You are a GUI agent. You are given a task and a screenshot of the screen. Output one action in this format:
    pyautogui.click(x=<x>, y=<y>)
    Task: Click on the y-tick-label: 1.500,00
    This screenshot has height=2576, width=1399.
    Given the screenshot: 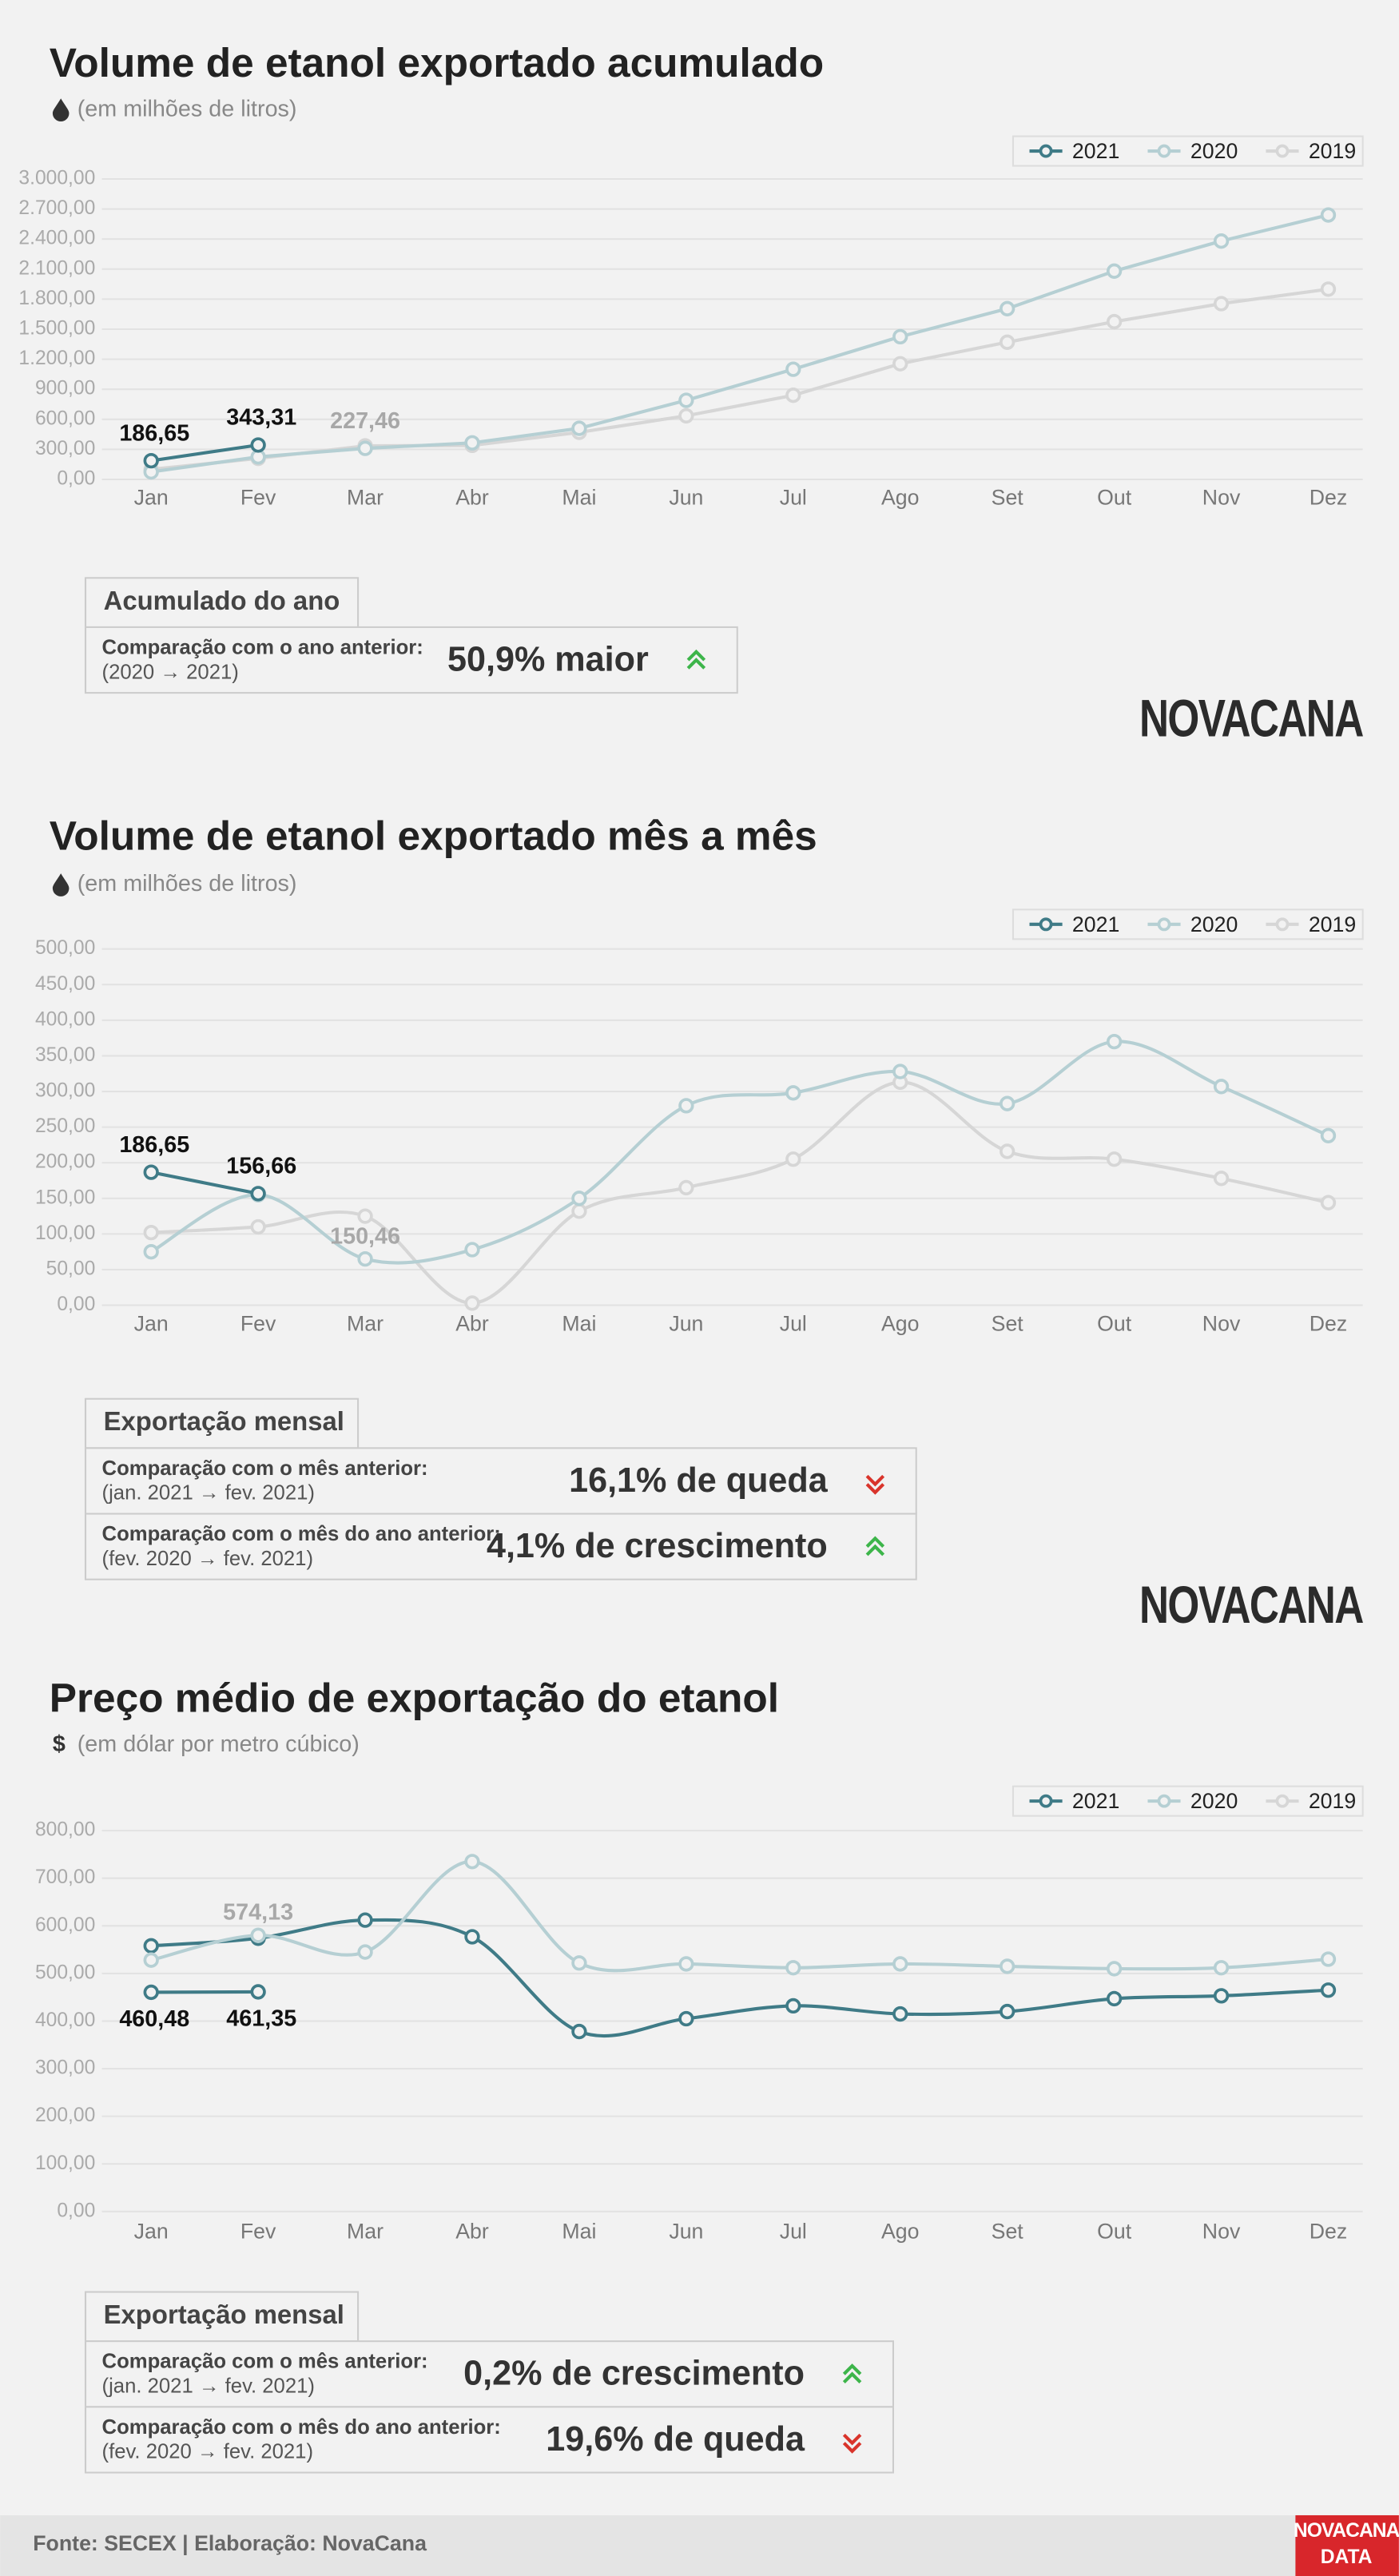 What is the action you would take?
    pyautogui.click(x=56, y=329)
    